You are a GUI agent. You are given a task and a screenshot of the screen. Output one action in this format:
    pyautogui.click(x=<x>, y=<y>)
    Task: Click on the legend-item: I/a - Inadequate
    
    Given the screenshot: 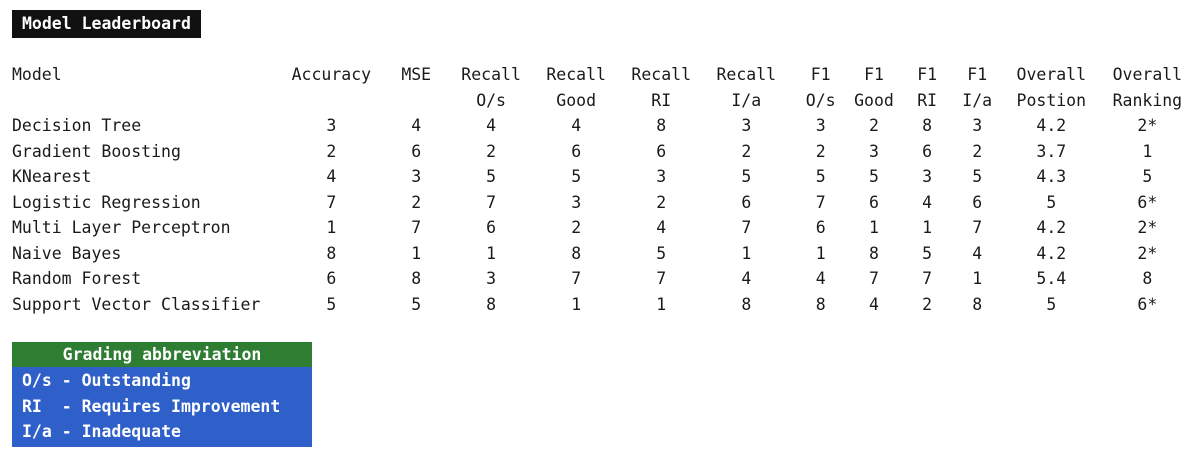 What is the action you would take?
    pyautogui.click(x=101, y=431)
    